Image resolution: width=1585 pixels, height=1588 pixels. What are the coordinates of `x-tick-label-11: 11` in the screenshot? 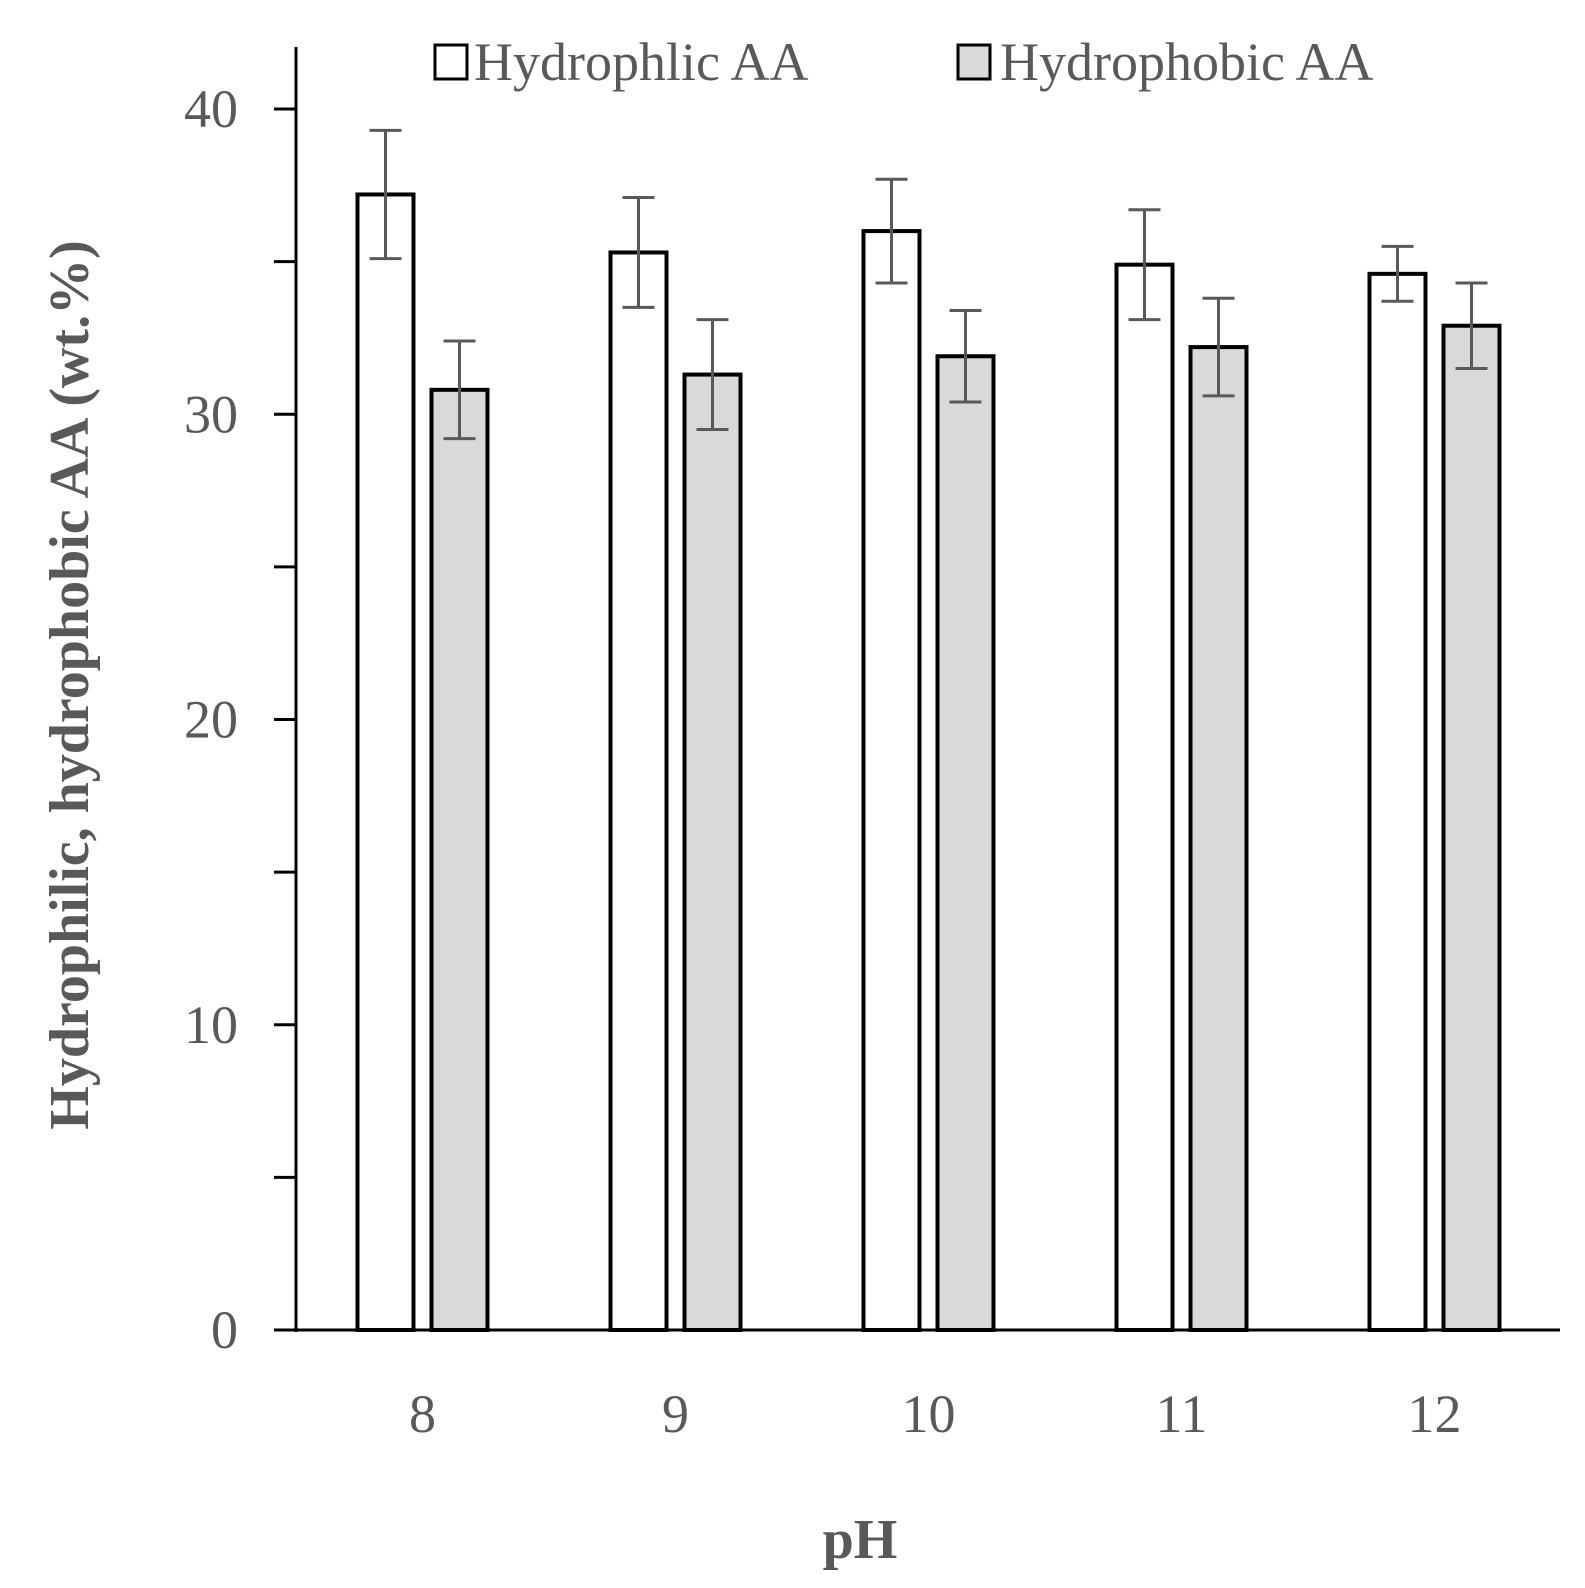 It's located at (1182, 1414).